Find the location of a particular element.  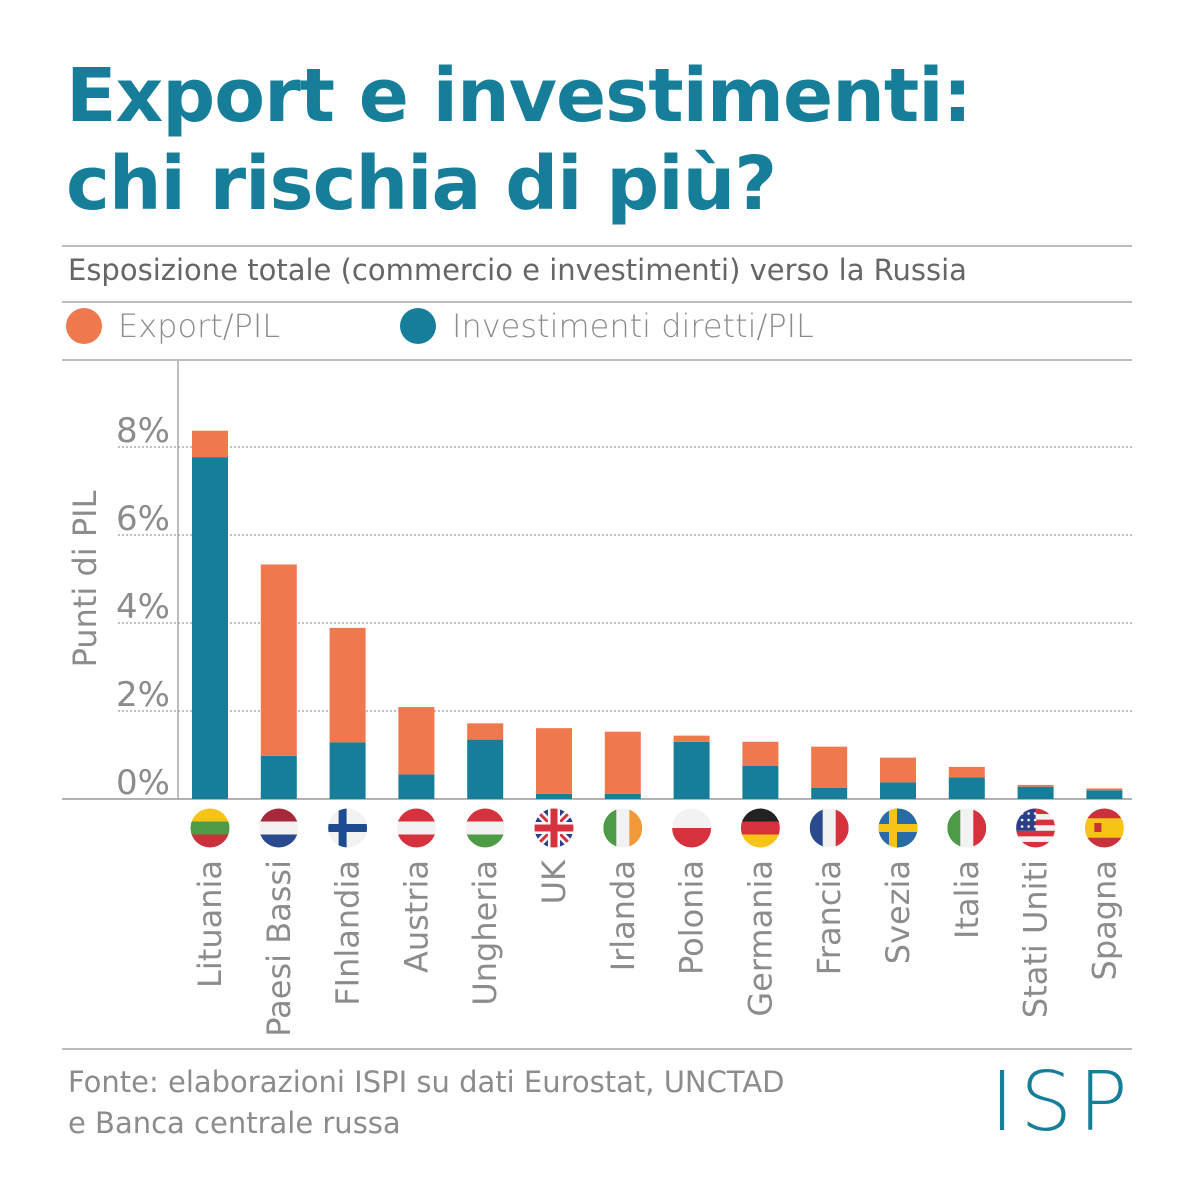

x-tick-label-0: Lituania is located at coordinates (210, 924).